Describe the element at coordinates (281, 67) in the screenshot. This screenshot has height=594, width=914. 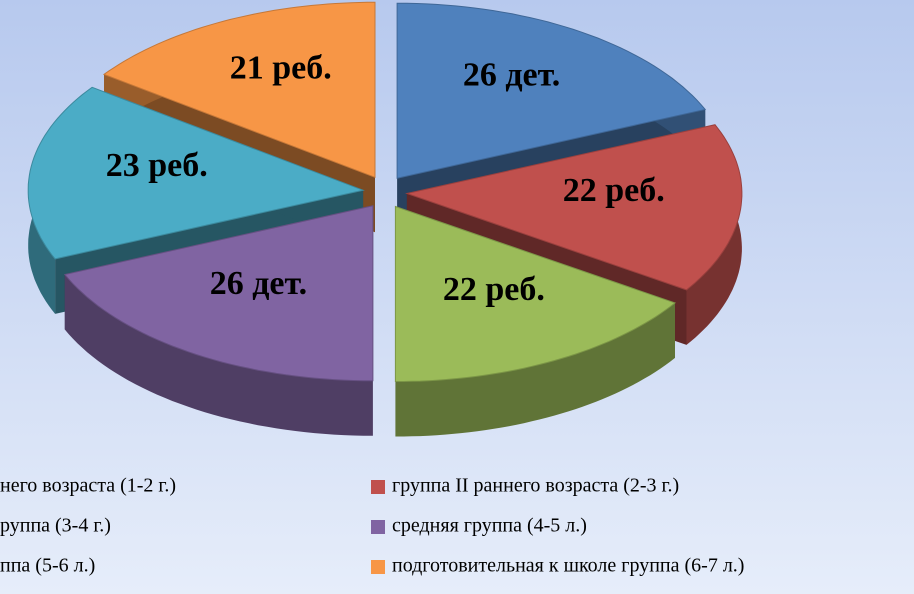
I see `data-label: 21 реб.` at that location.